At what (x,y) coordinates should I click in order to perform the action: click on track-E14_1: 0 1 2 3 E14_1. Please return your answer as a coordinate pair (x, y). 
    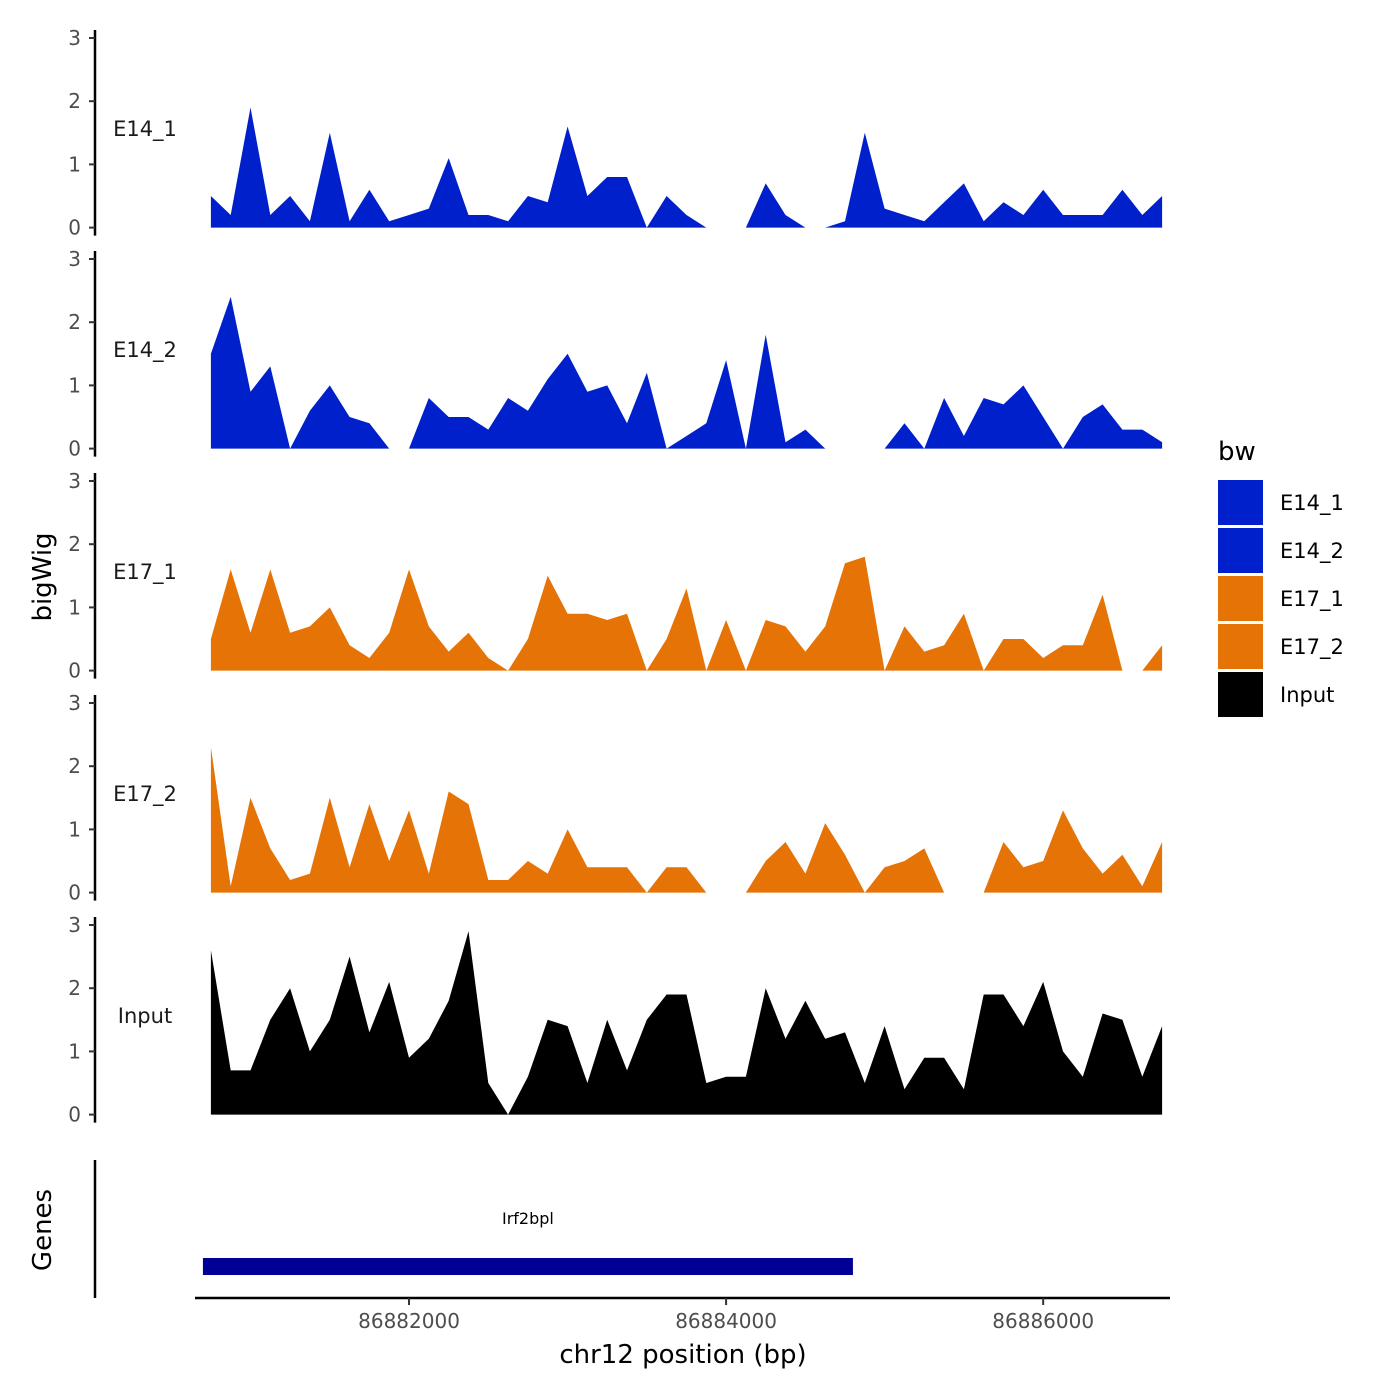
    Looking at the image, I should click on (615, 133).